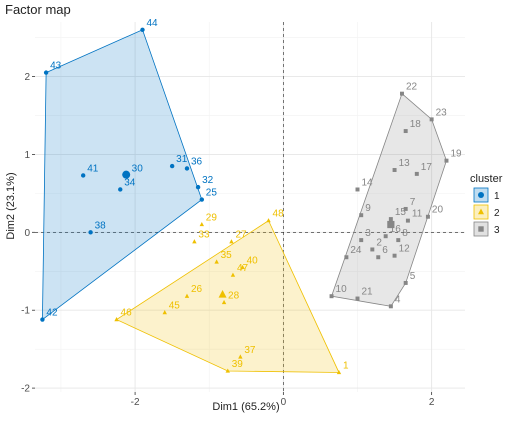 The height and width of the screenshot is (421, 512). What do you see at coordinates (197, 161) in the screenshot?
I see `point-label-36: 36` at bounding box center [197, 161].